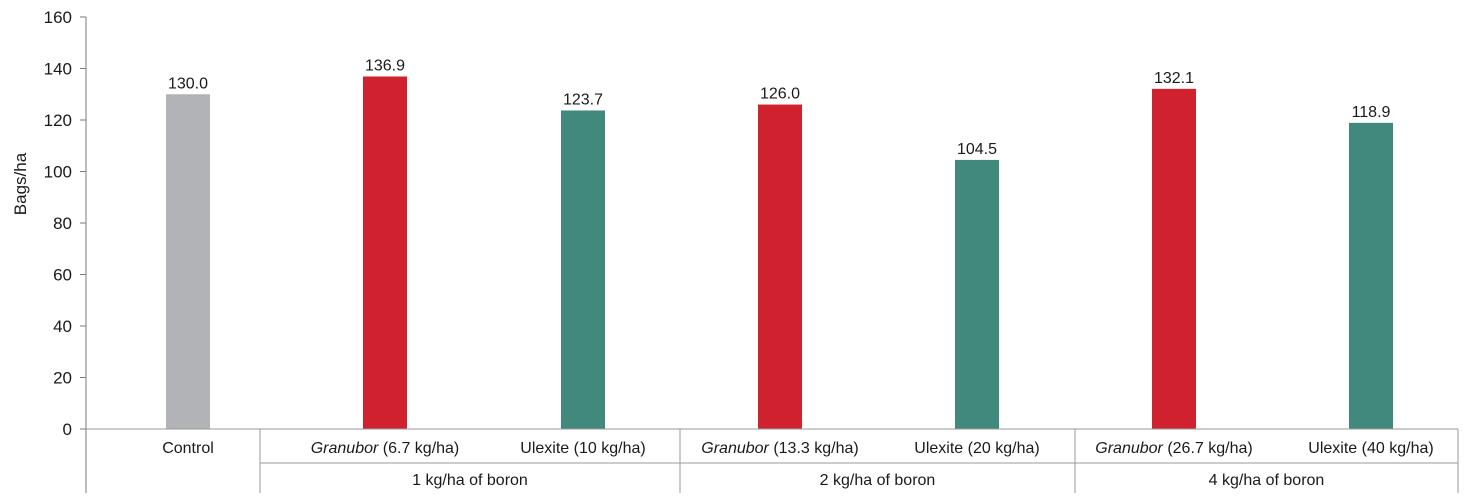  Describe the element at coordinates (385, 65) in the screenshot. I see `data-label: 136.9` at that location.